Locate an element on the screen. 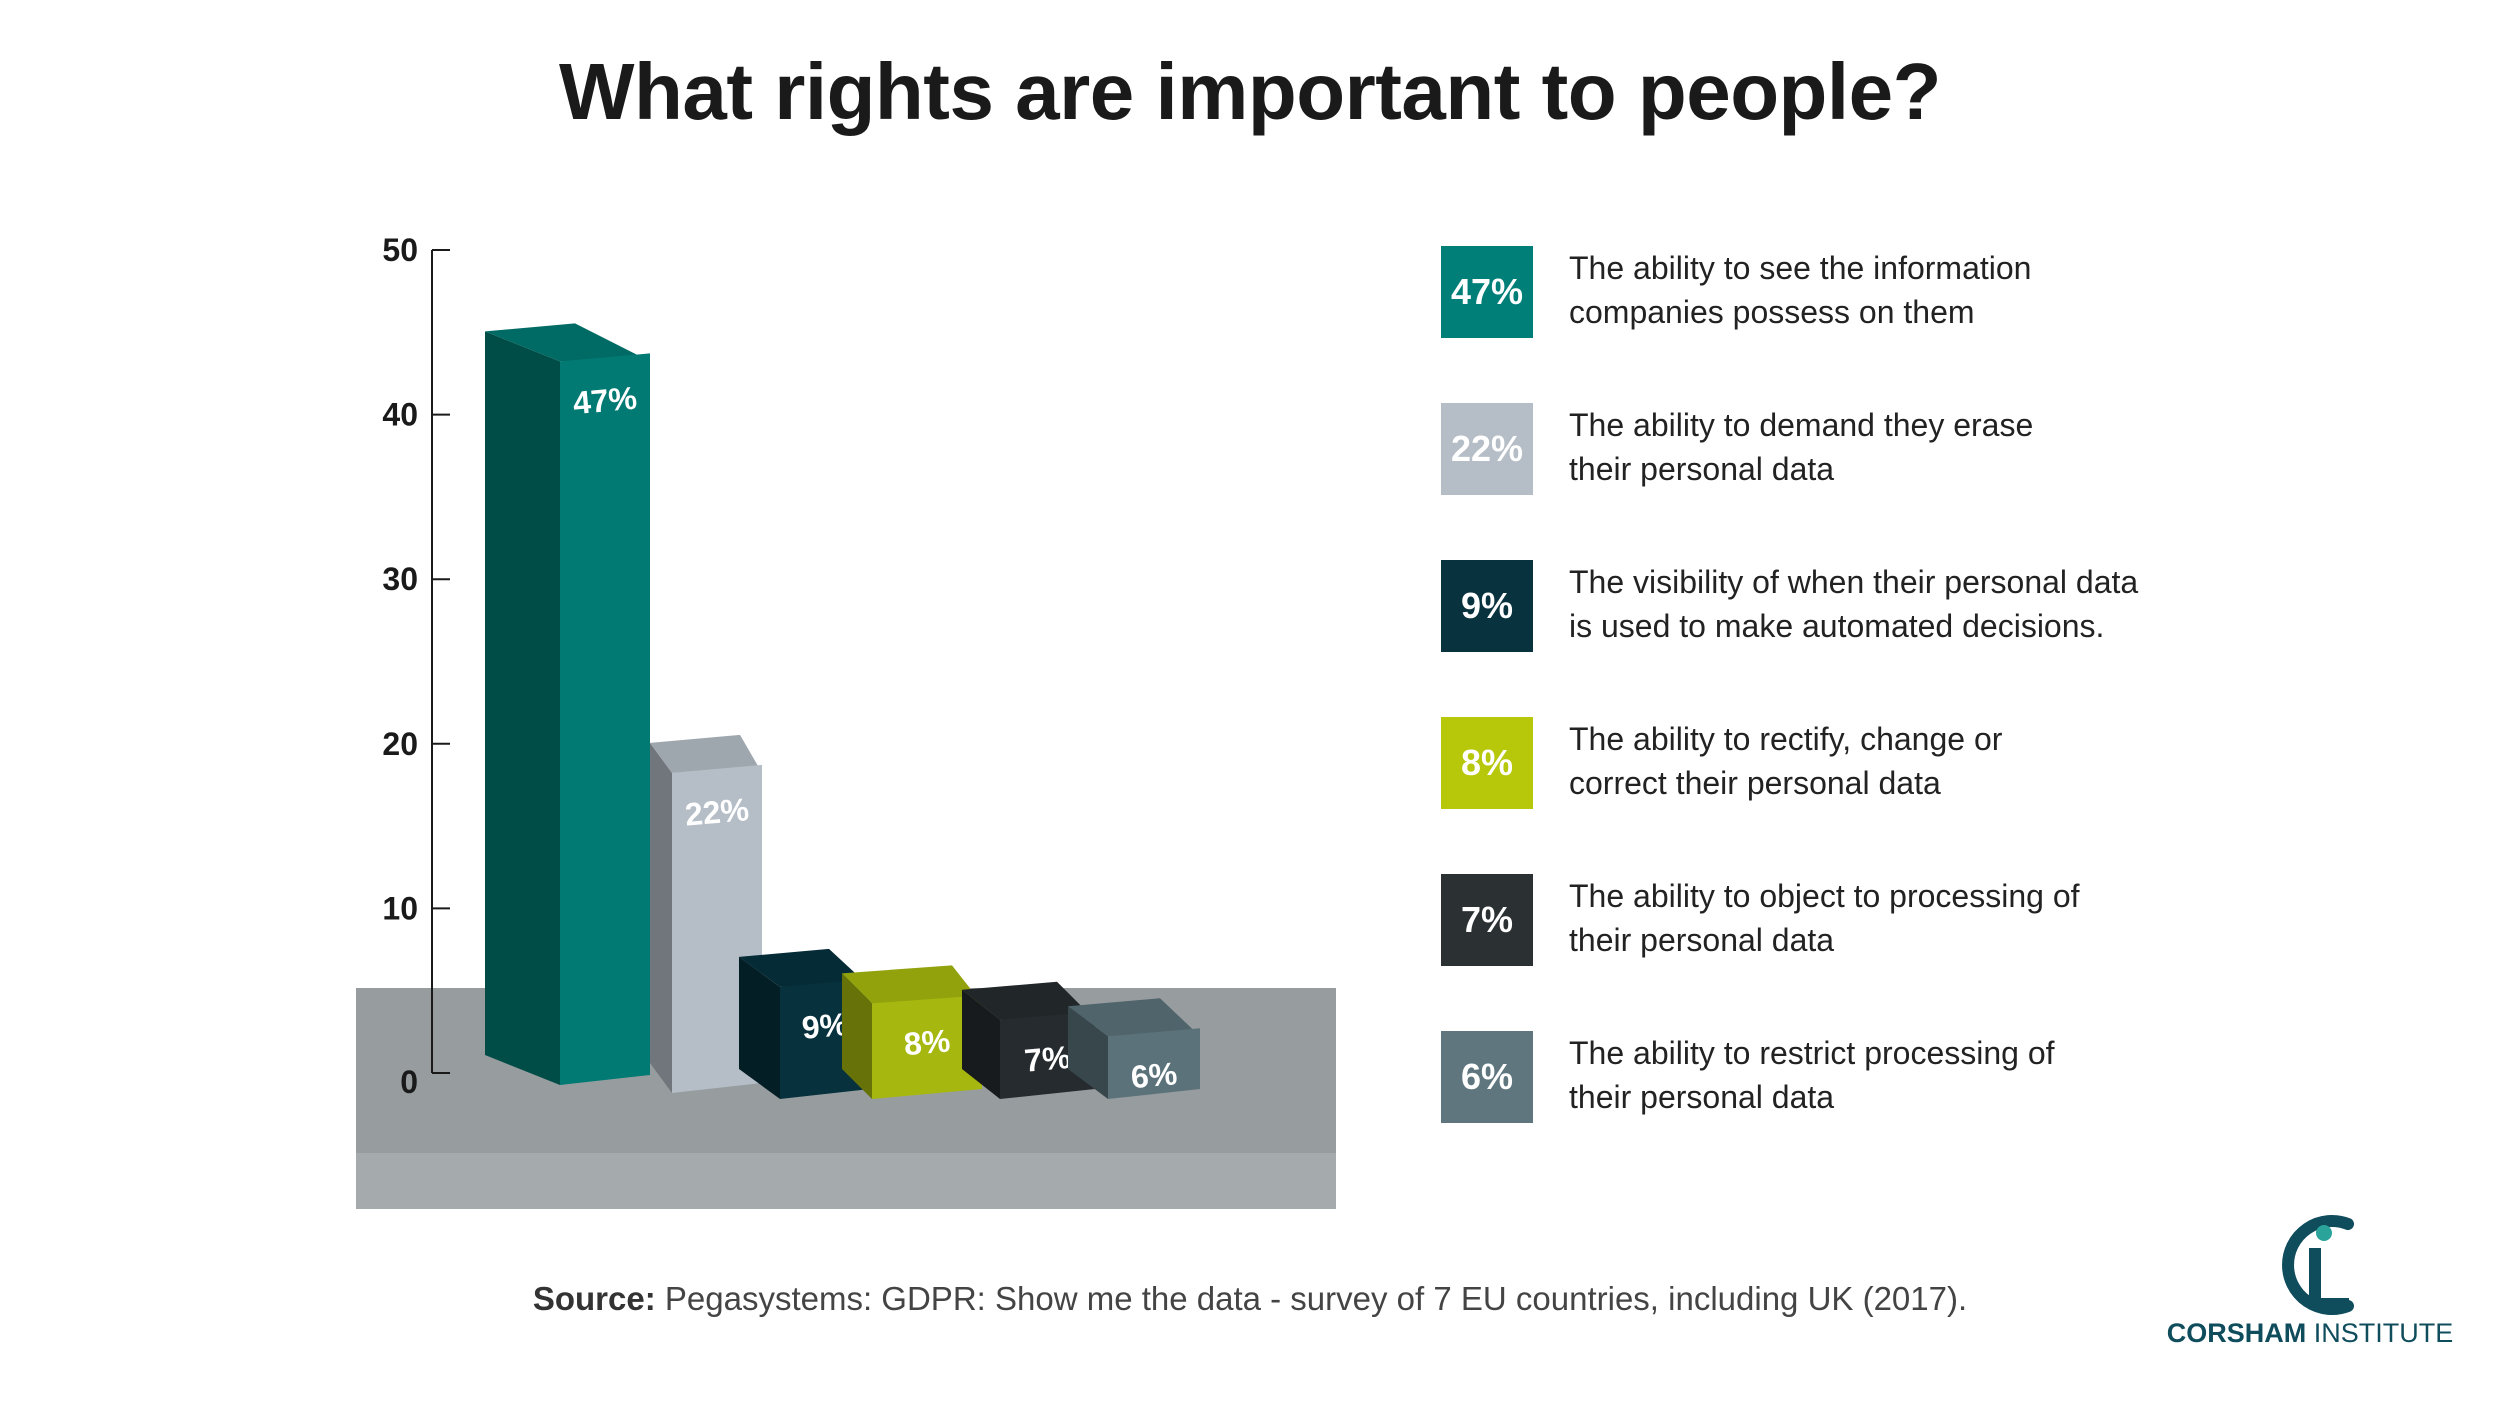 This screenshot has height=1407, width=2500. legend-label-line: The ability to restrict processing of is located at coordinates (1812, 1053).